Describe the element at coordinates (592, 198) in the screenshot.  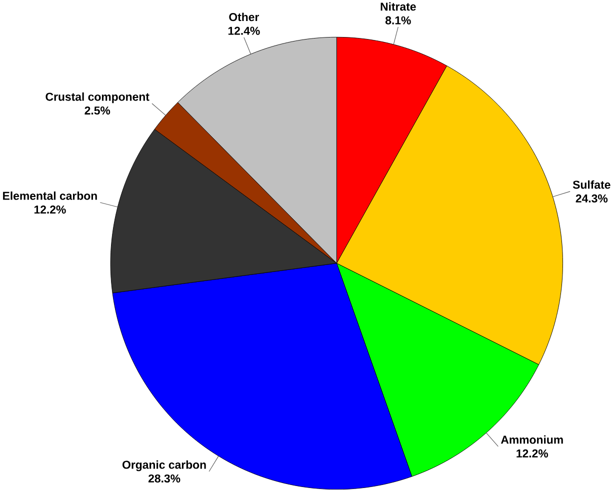
I see `data-label: 24.3%` at that location.